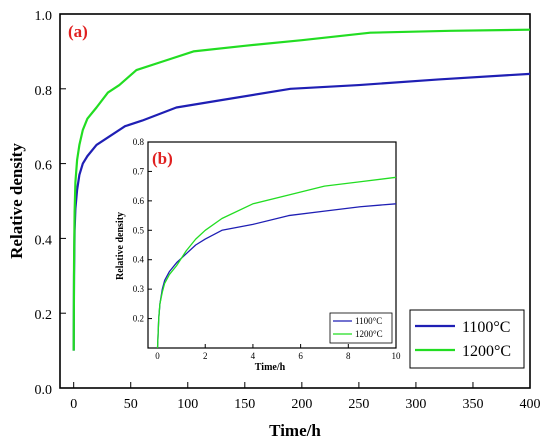 This screenshot has width=550, height=441. Describe the element at coordinates (300, 356) in the screenshot. I see `inset-x-tick-label: 6` at that location.